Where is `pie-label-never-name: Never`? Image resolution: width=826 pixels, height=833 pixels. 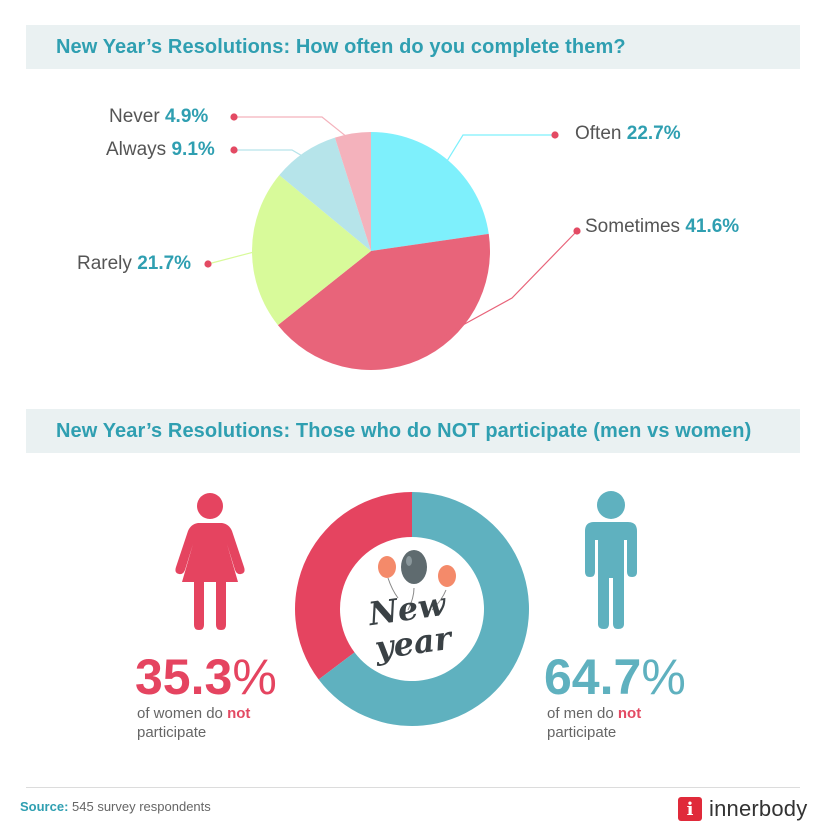
pie-label-never-name: Never is located at coordinates (134, 116).